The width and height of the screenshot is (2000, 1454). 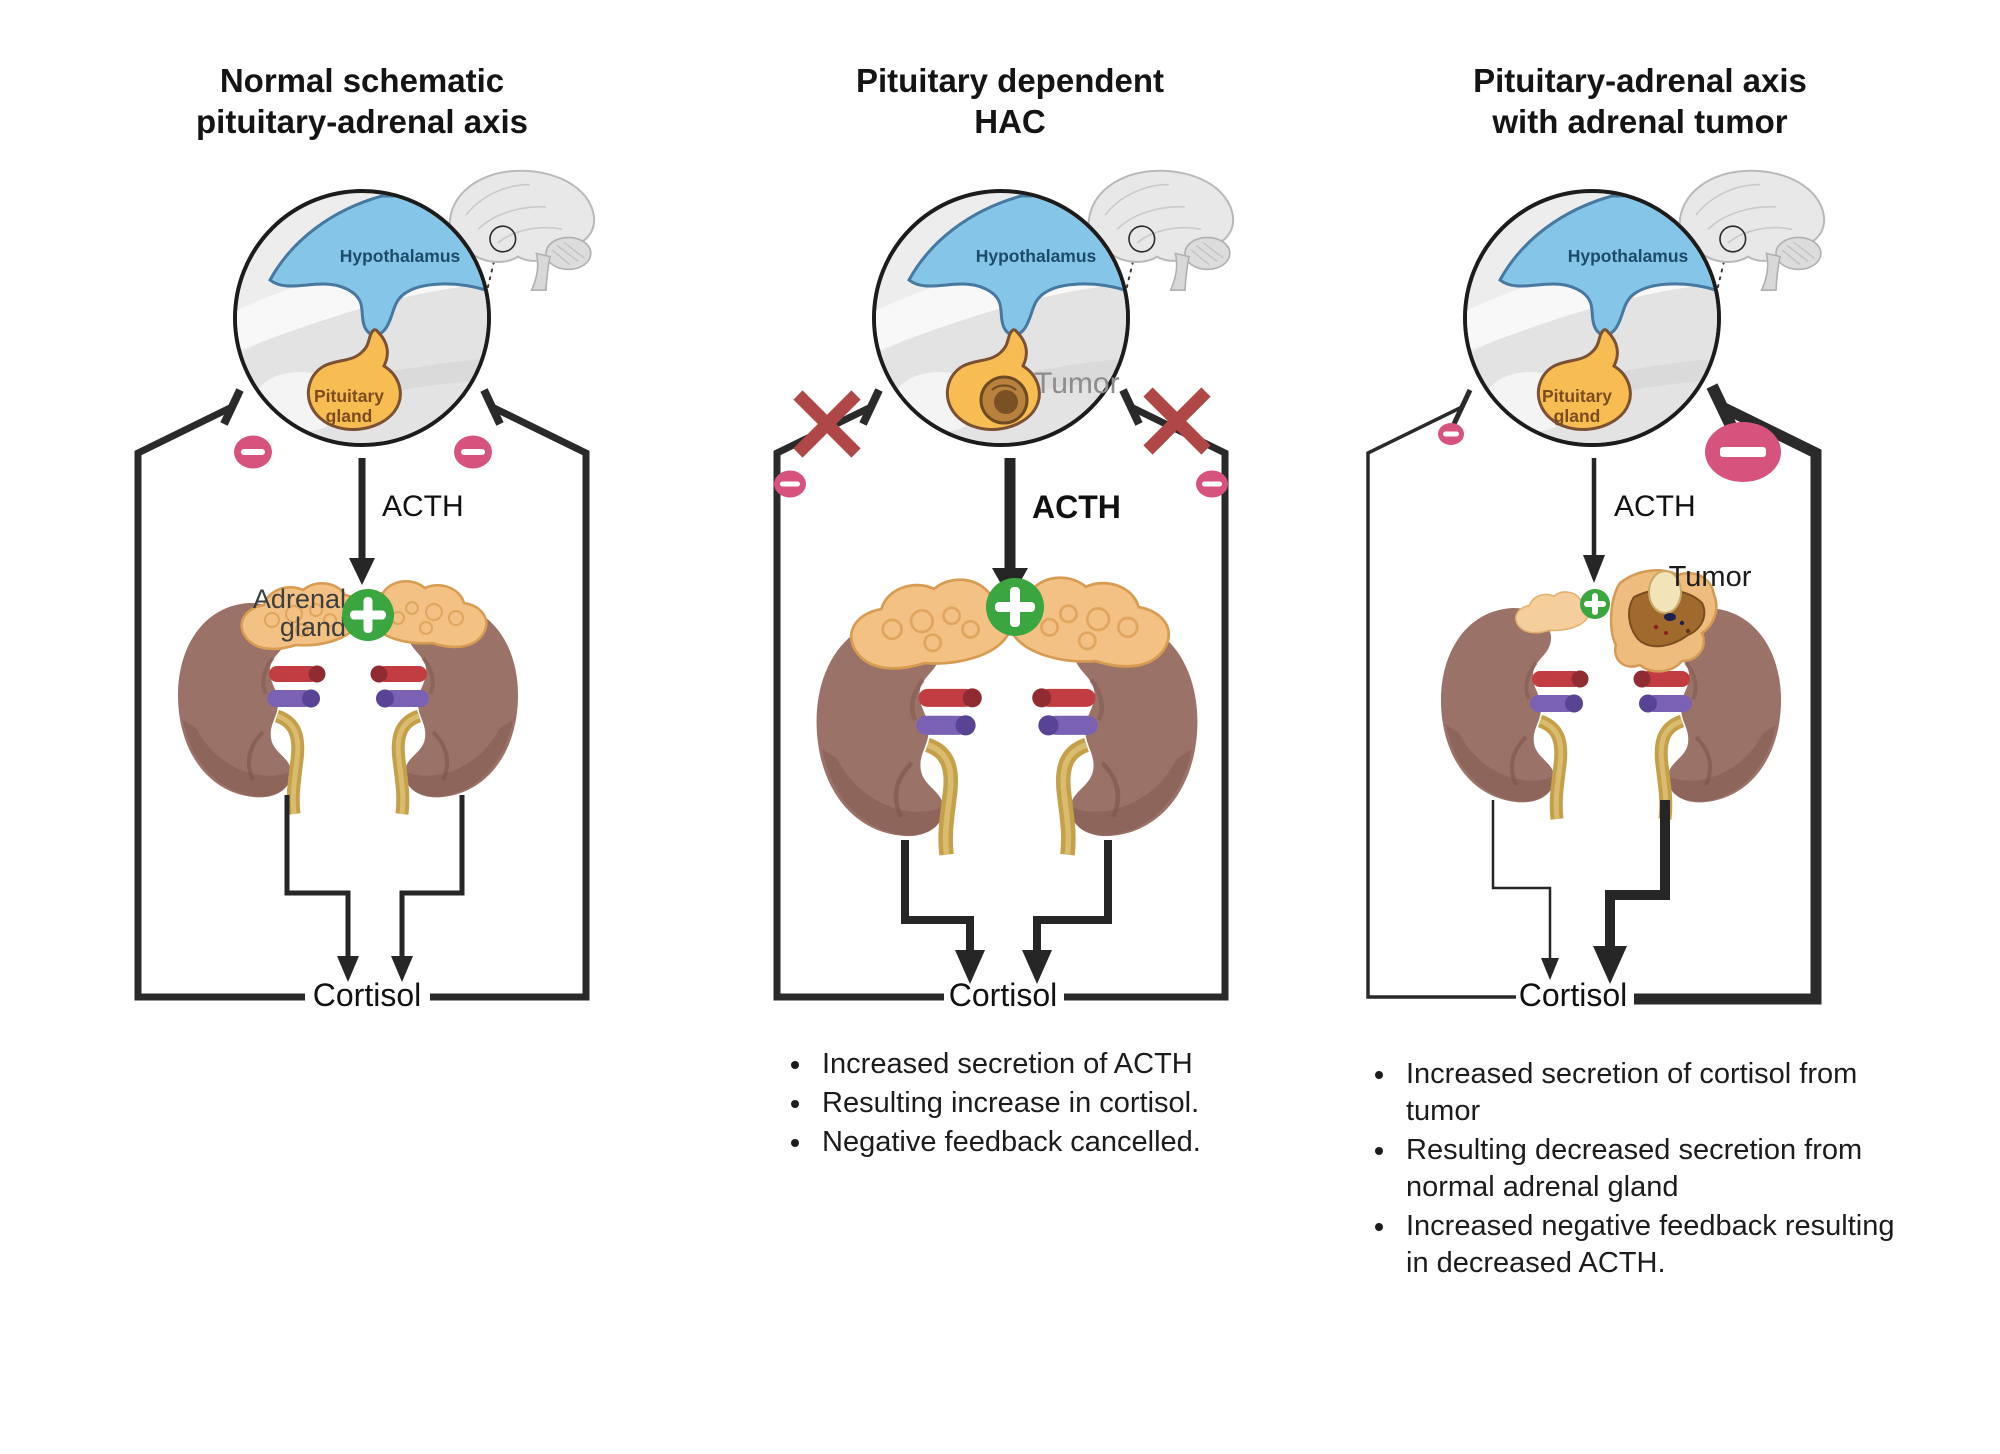 What do you see at coordinates (932, 624) in the screenshot?
I see `adrenal-gland-left-enlarged` at bounding box center [932, 624].